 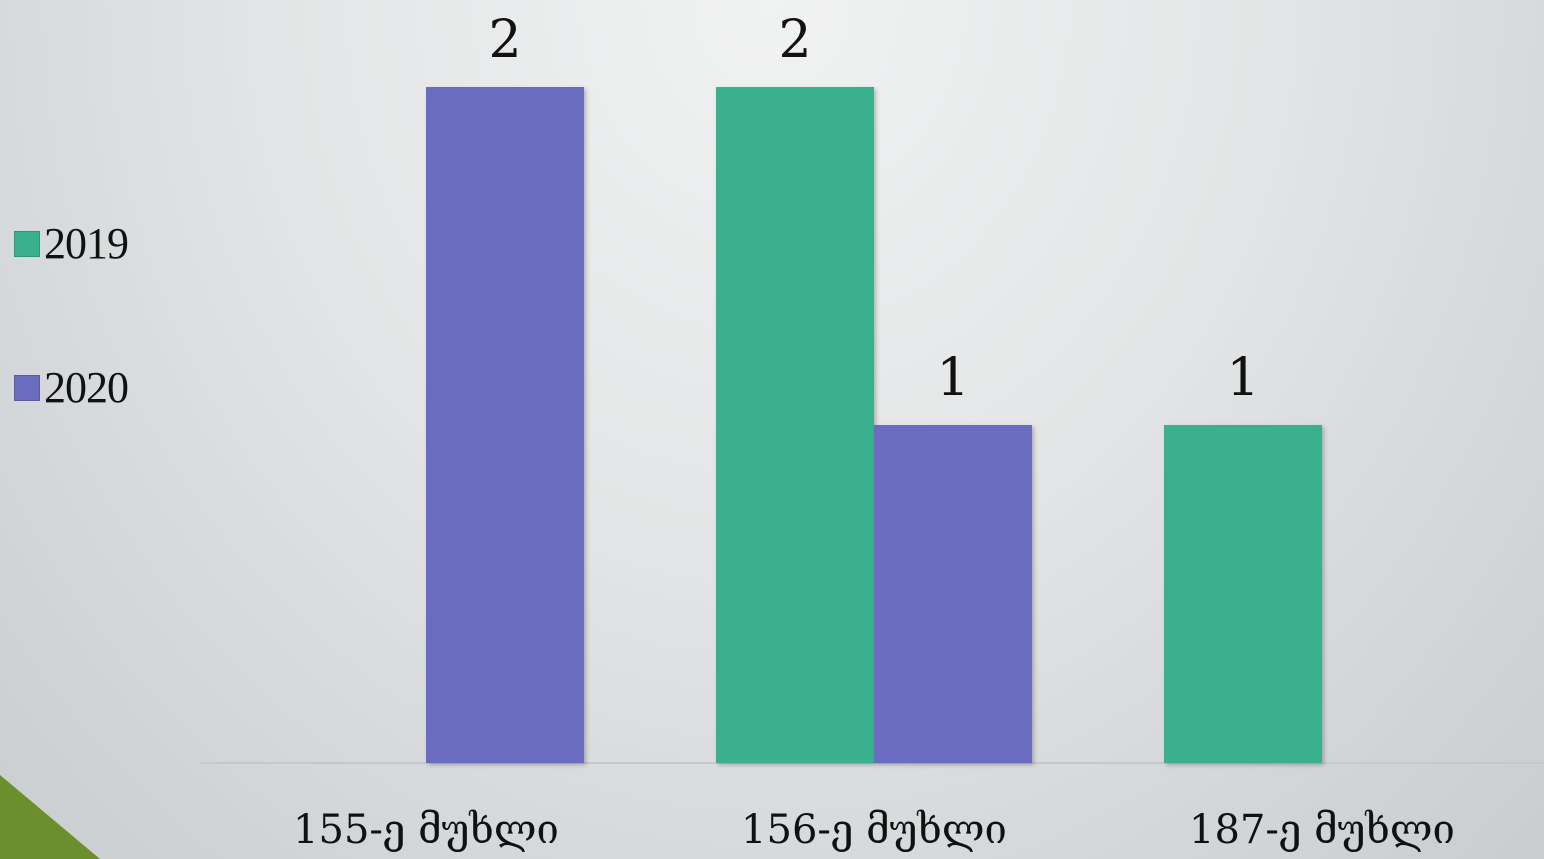 I want to click on legend-item-2019: 2019, so click(x=71, y=243).